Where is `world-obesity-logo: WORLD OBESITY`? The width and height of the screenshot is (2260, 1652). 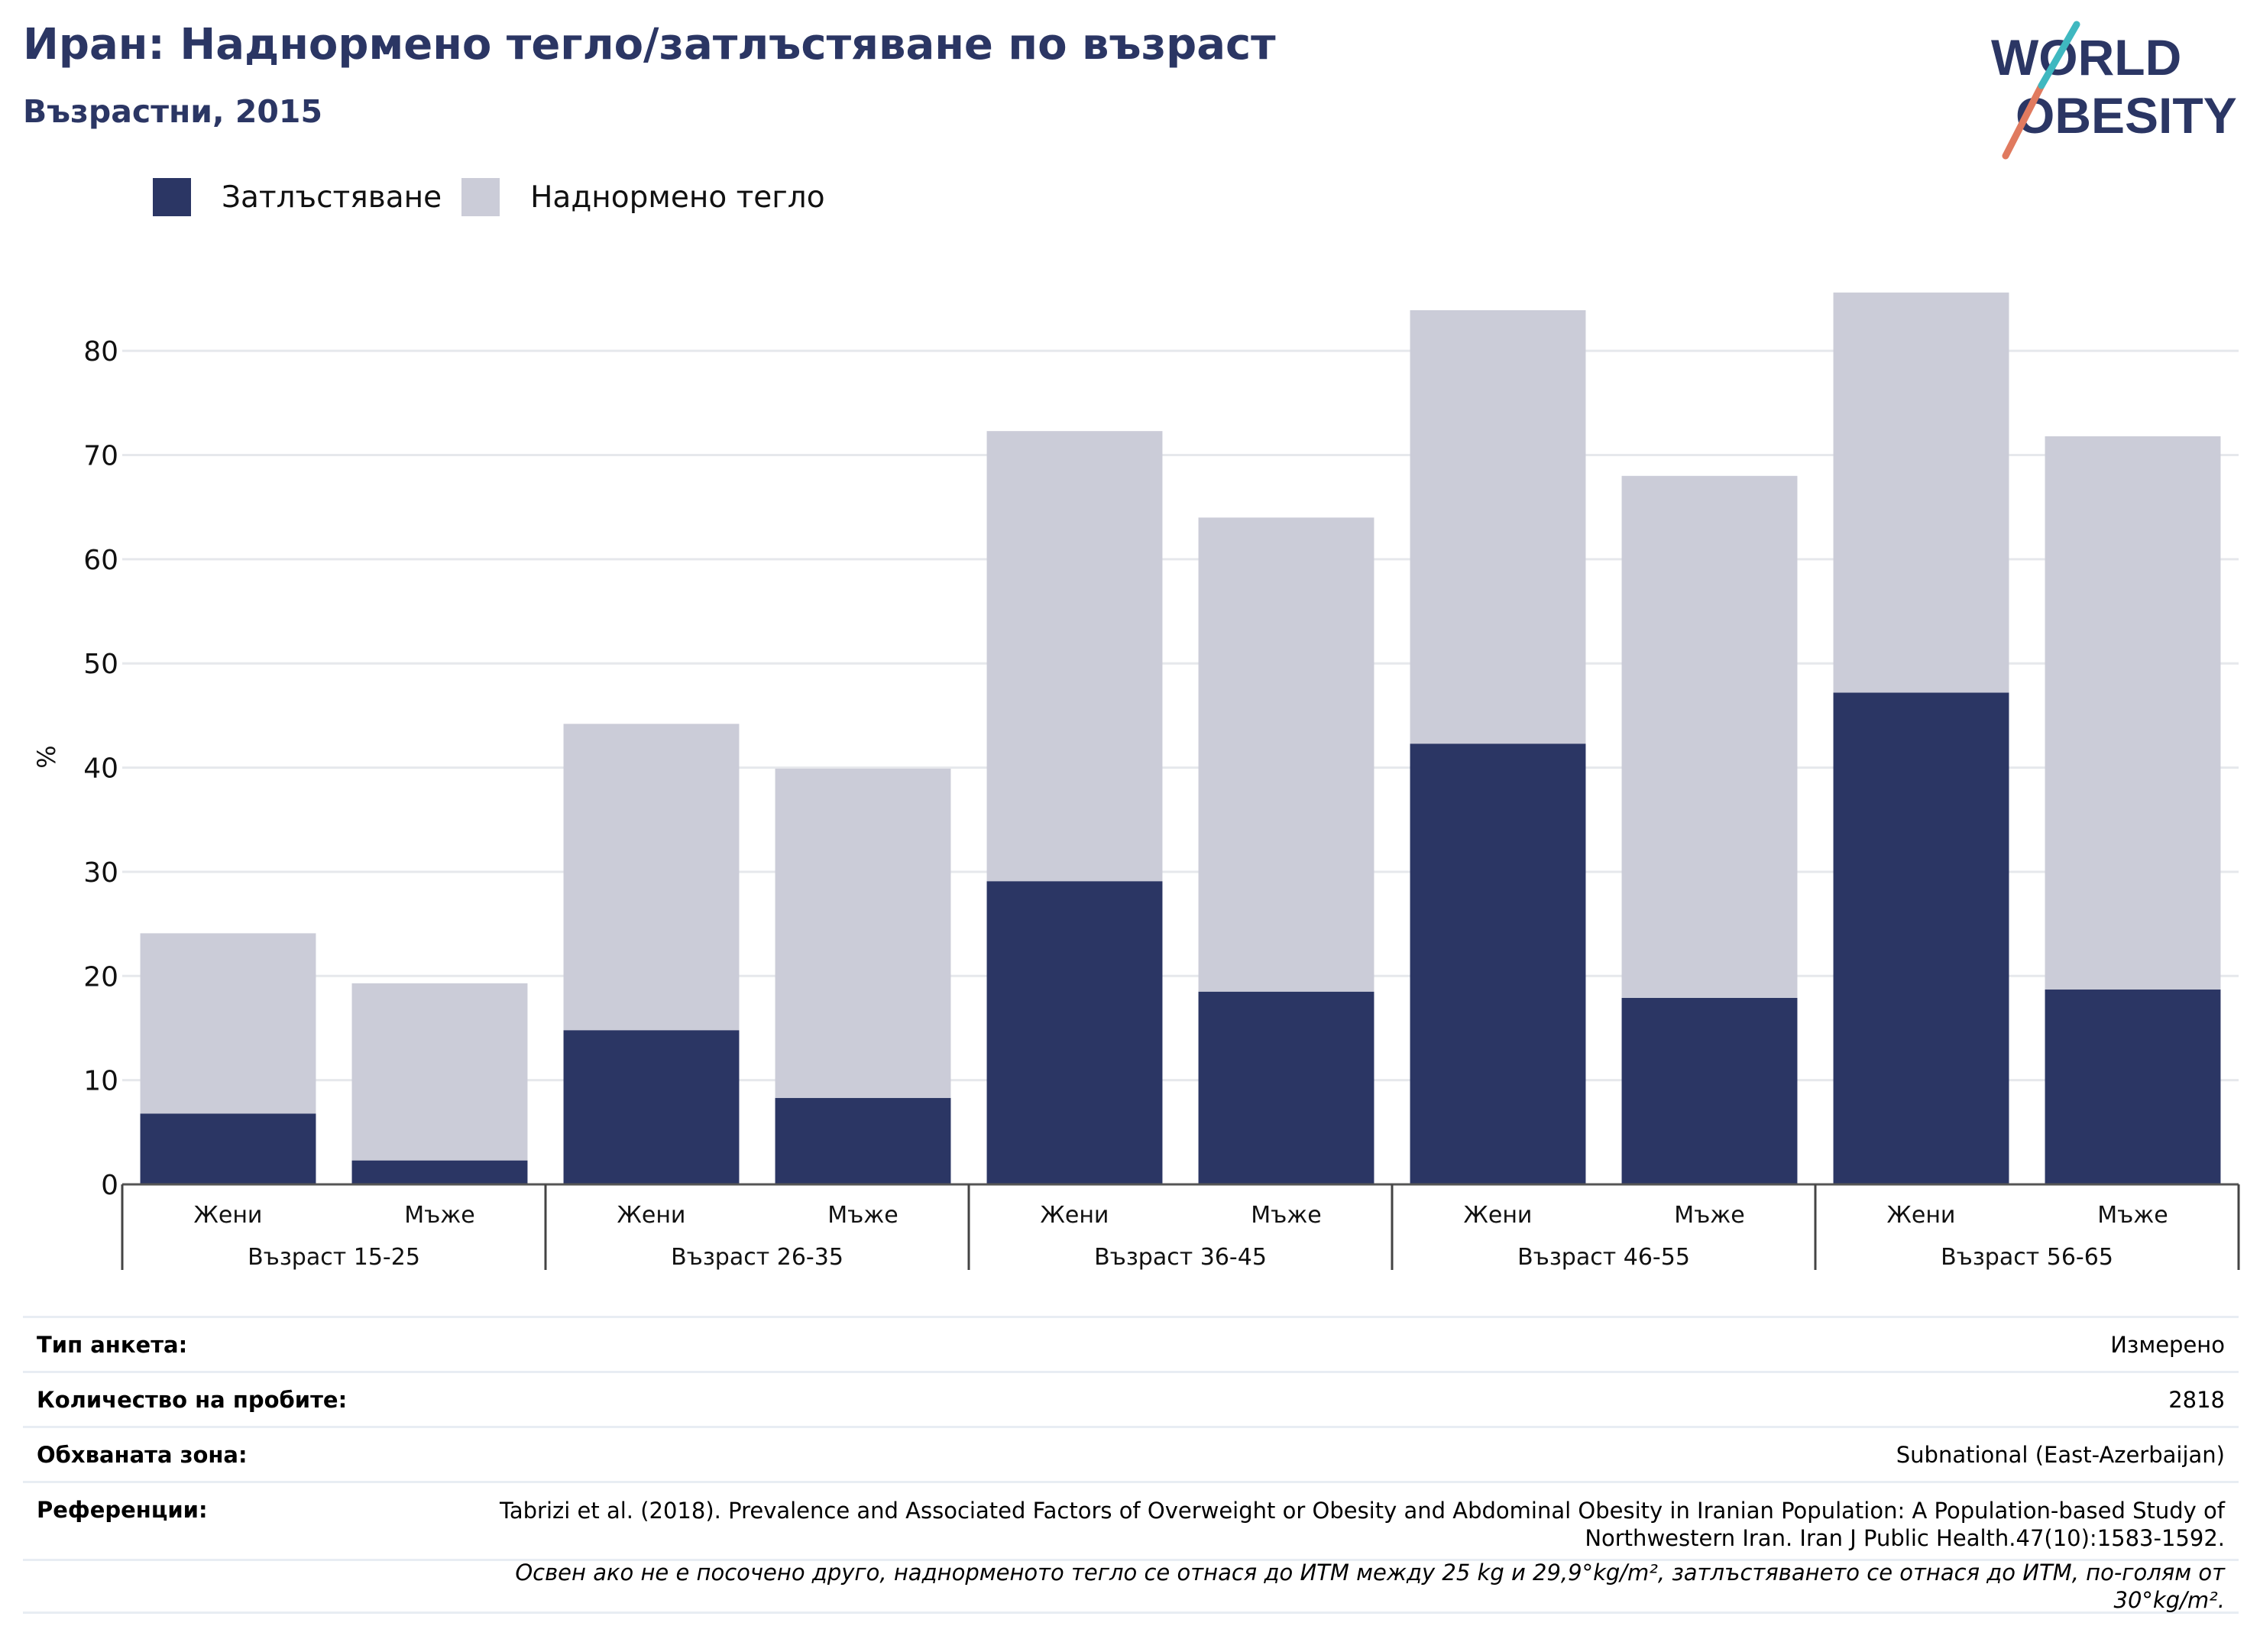 world-obesity-logo: WORLD OBESITY is located at coordinates (2114, 90).